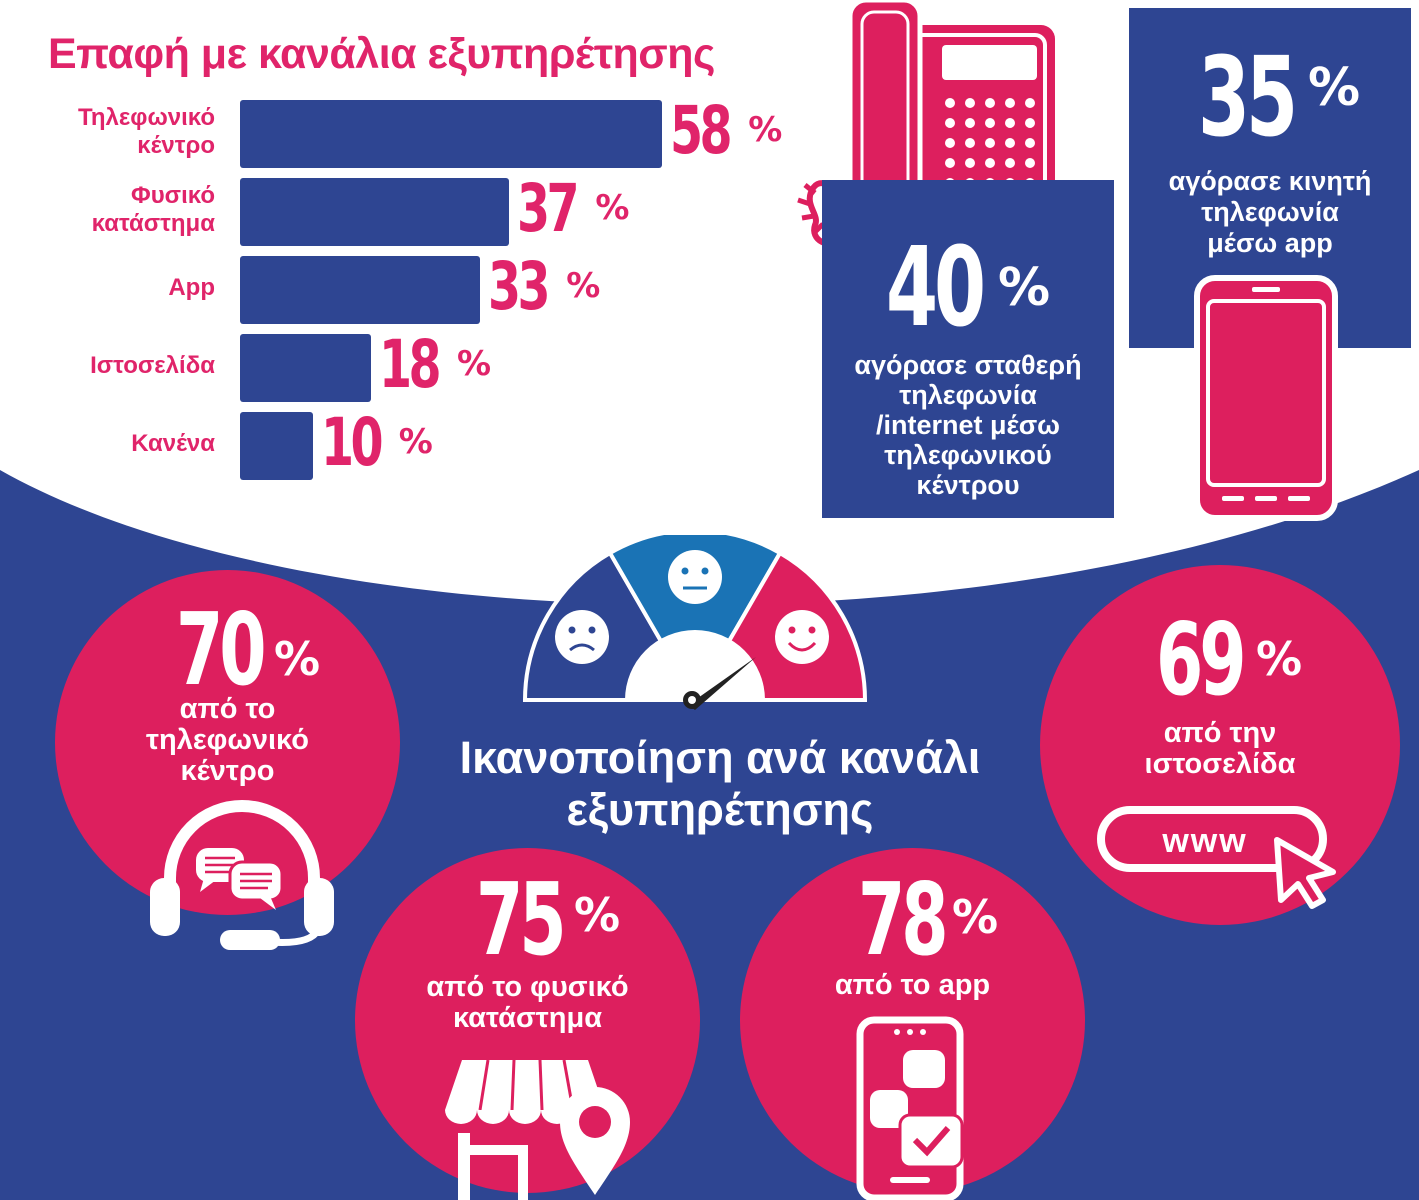 The width and height of the screenshot is (1419, 1200). I want to click on store-circle, so click(527, 1020).